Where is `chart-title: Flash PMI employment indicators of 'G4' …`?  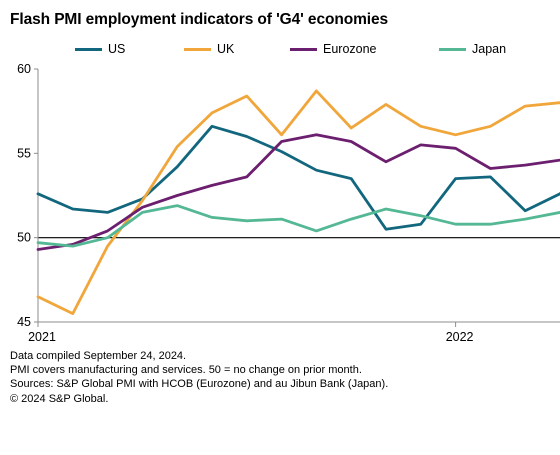 chart-title: Flash PMI employment indicators of 'G4' … is located at coordinates (199, 19).